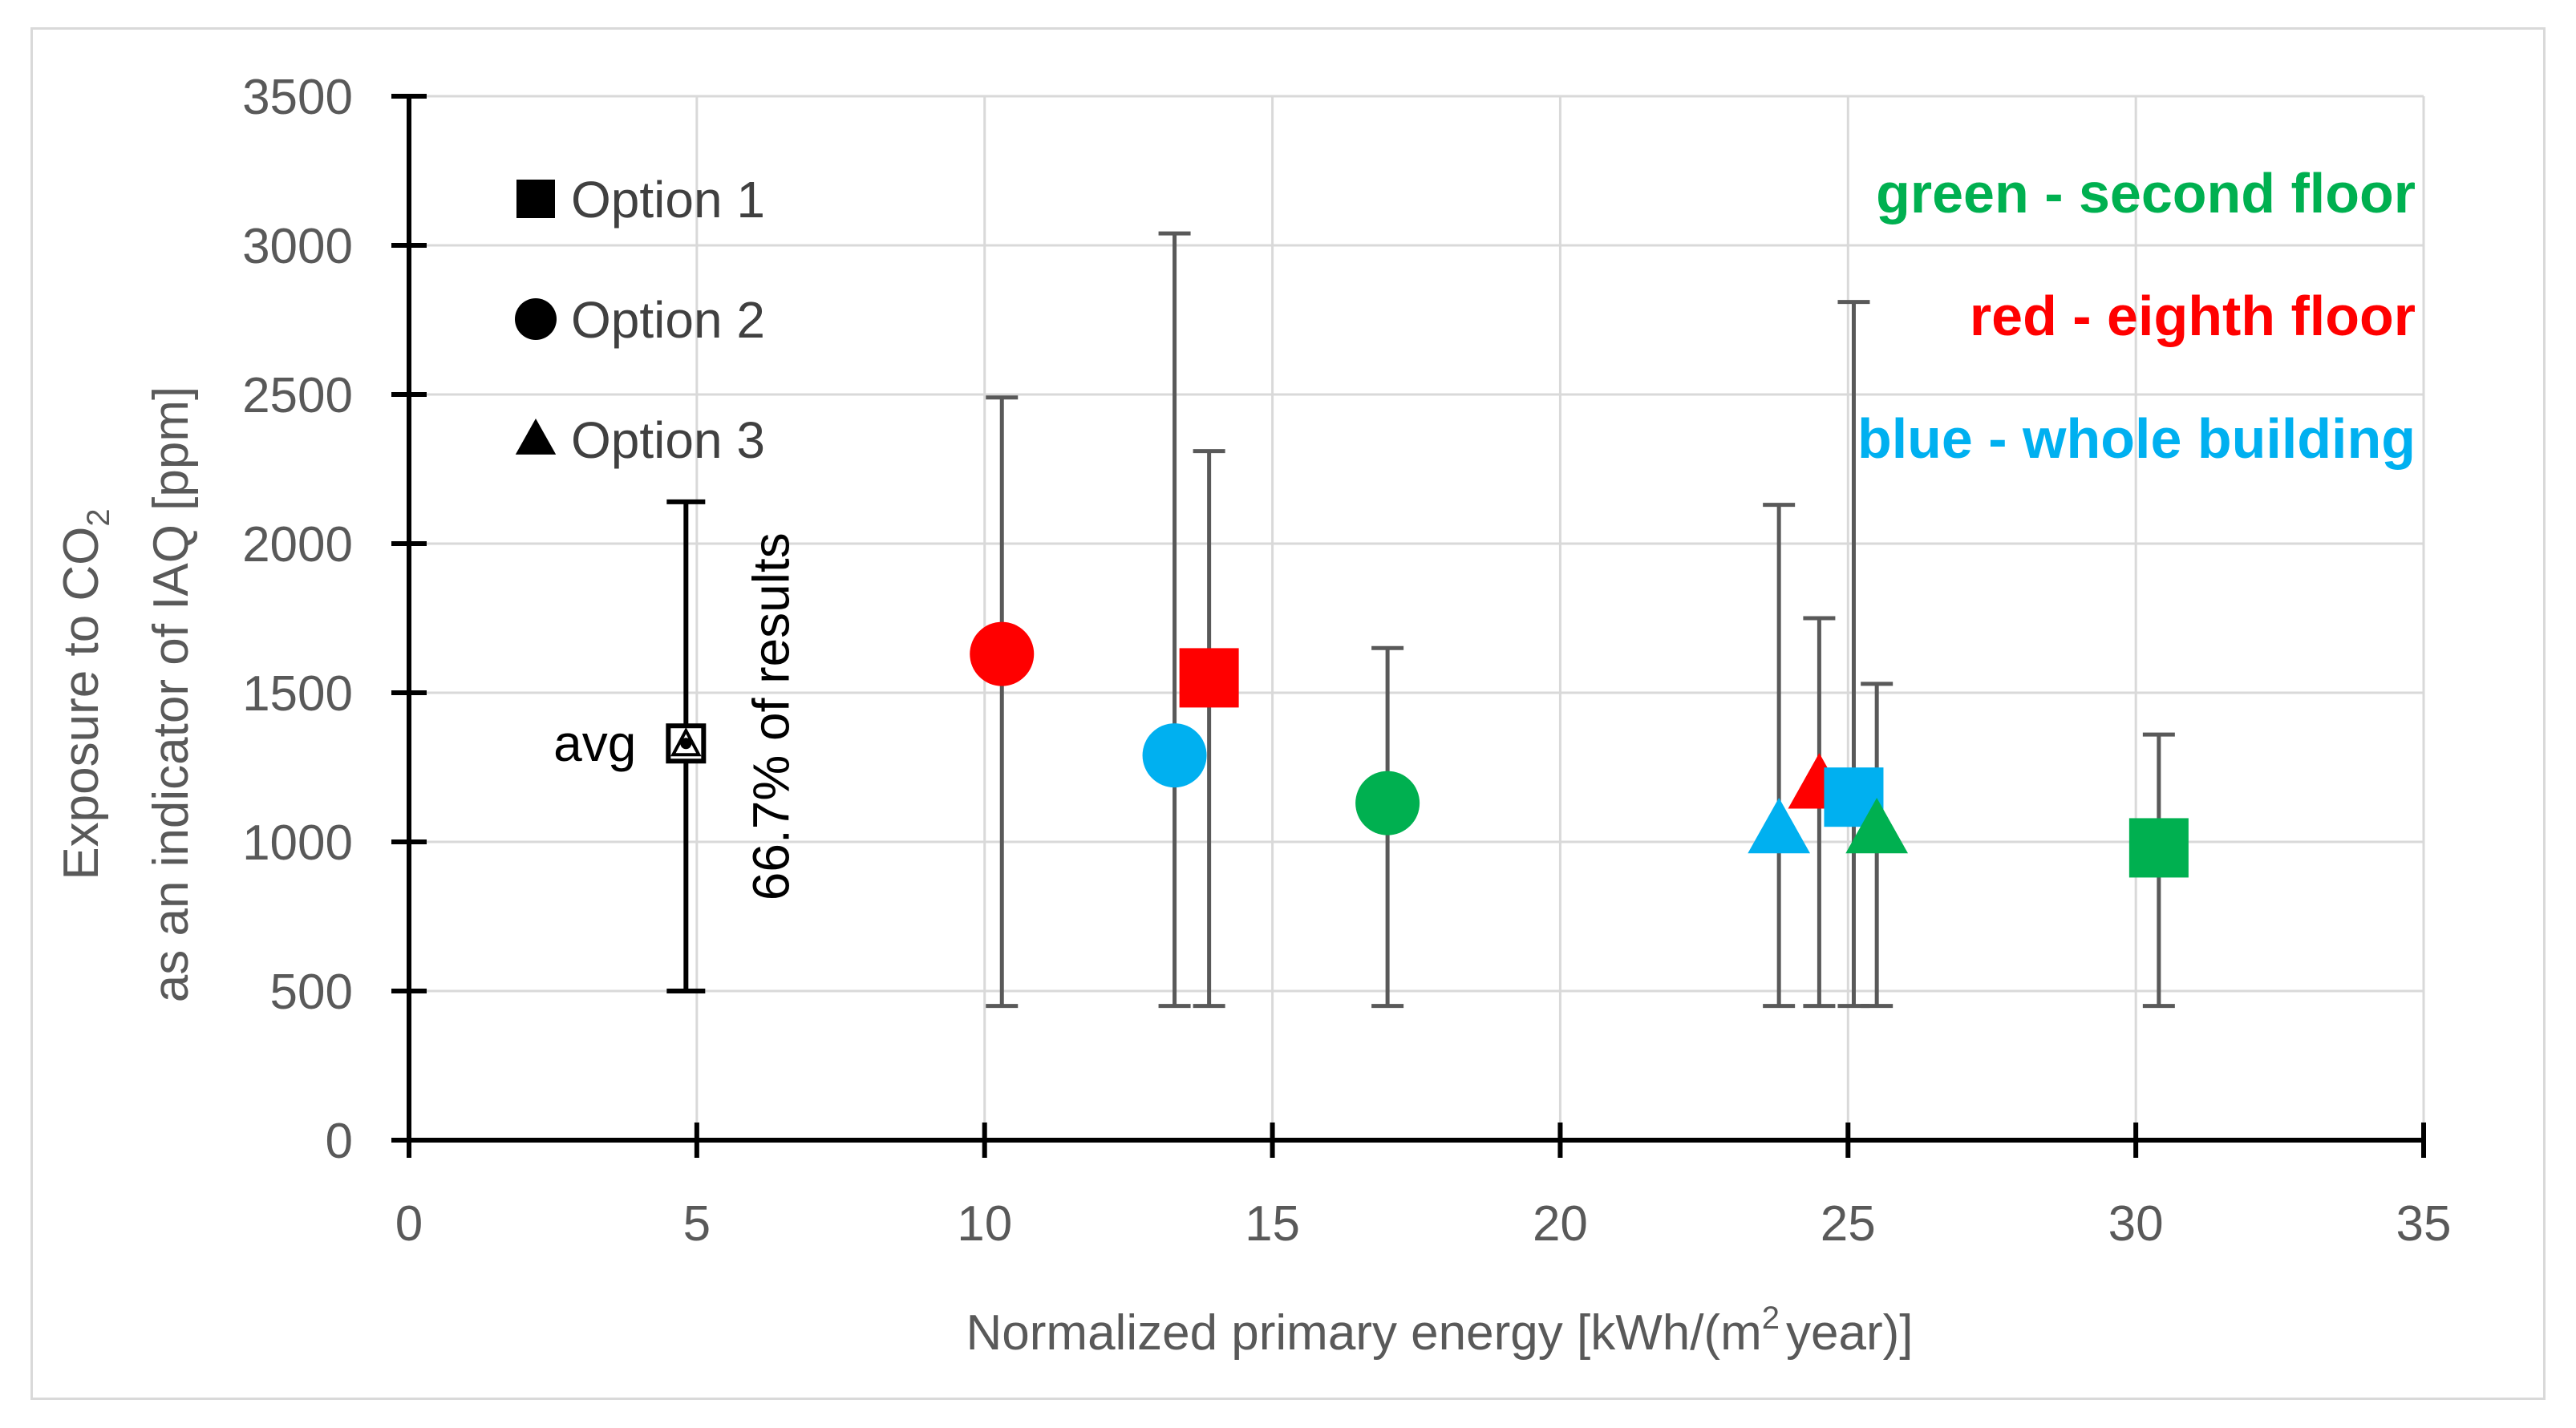 Image resolution: width=2576 pixels, height=1428 pixels. What do you see at coordinates (1560, 1224) in the screenshot?
I see `x-tick-label-20: 20` at bounding box center [1560, 1224].